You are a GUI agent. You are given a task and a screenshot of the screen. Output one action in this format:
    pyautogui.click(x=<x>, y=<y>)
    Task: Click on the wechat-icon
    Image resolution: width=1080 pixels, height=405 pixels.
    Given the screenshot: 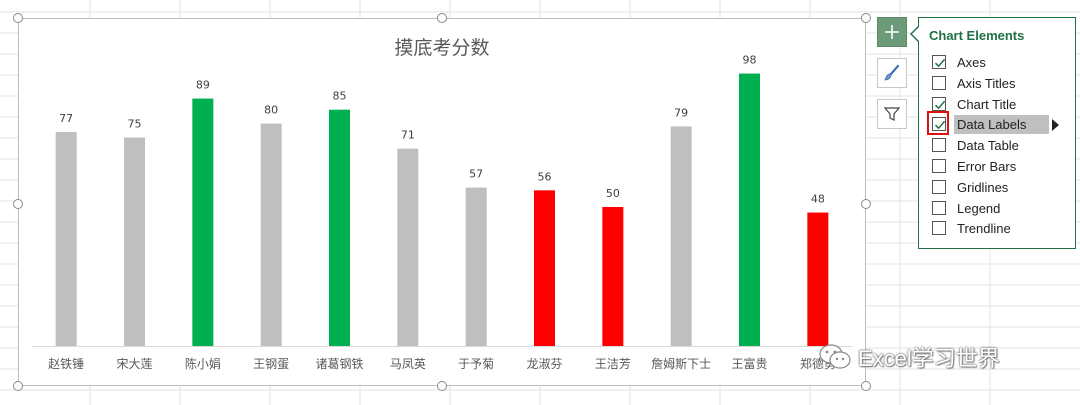 What is the action you would take?
    pyautogui.click(x=835, y=356)
    